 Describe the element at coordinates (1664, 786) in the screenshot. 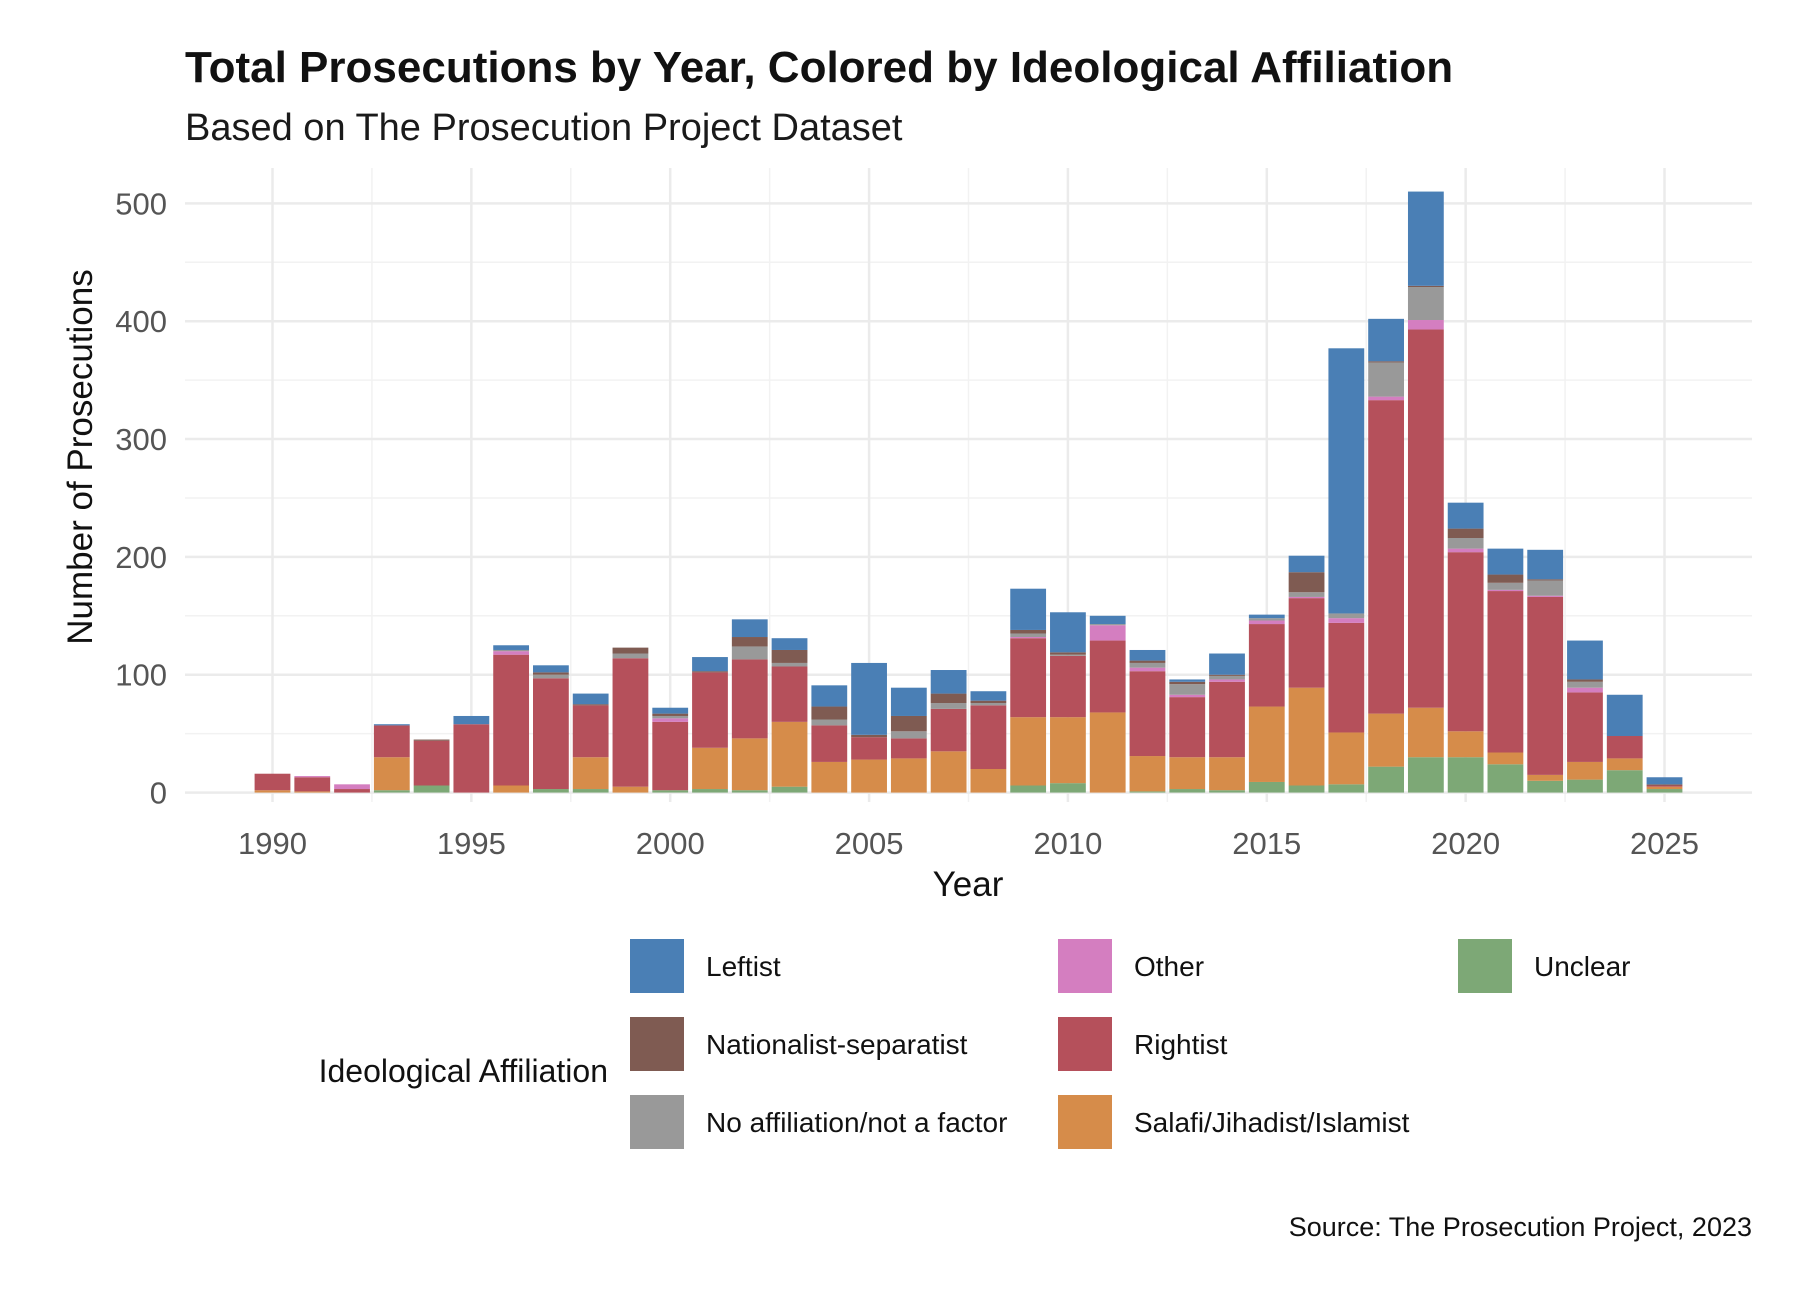

I see `bar-2025-rightist` at that location.